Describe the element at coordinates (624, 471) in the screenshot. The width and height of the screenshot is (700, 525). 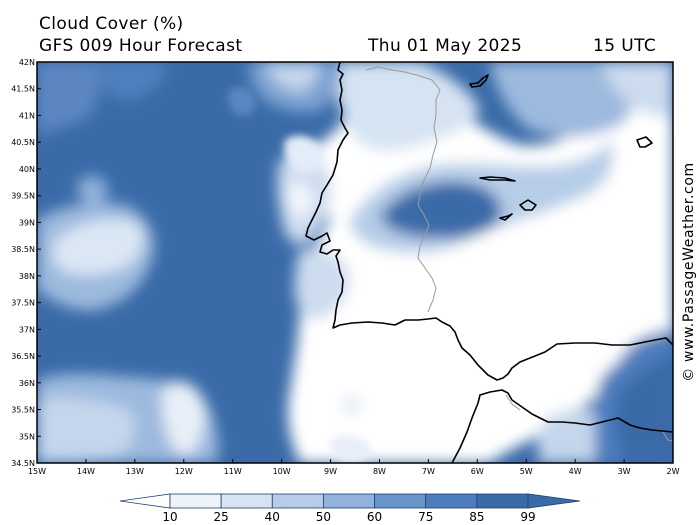
I see `lon-tick-label: 3W` at that location.